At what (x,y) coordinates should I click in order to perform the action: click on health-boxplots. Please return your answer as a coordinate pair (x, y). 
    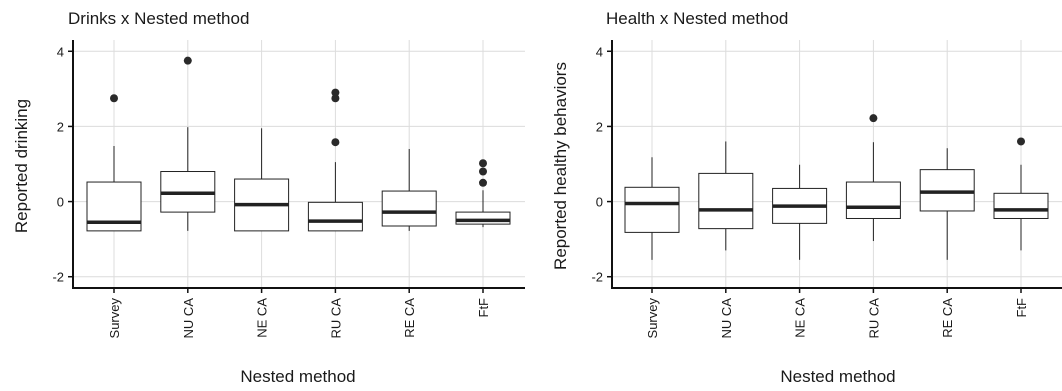
    Looking at the image, I should click on (836, 187).